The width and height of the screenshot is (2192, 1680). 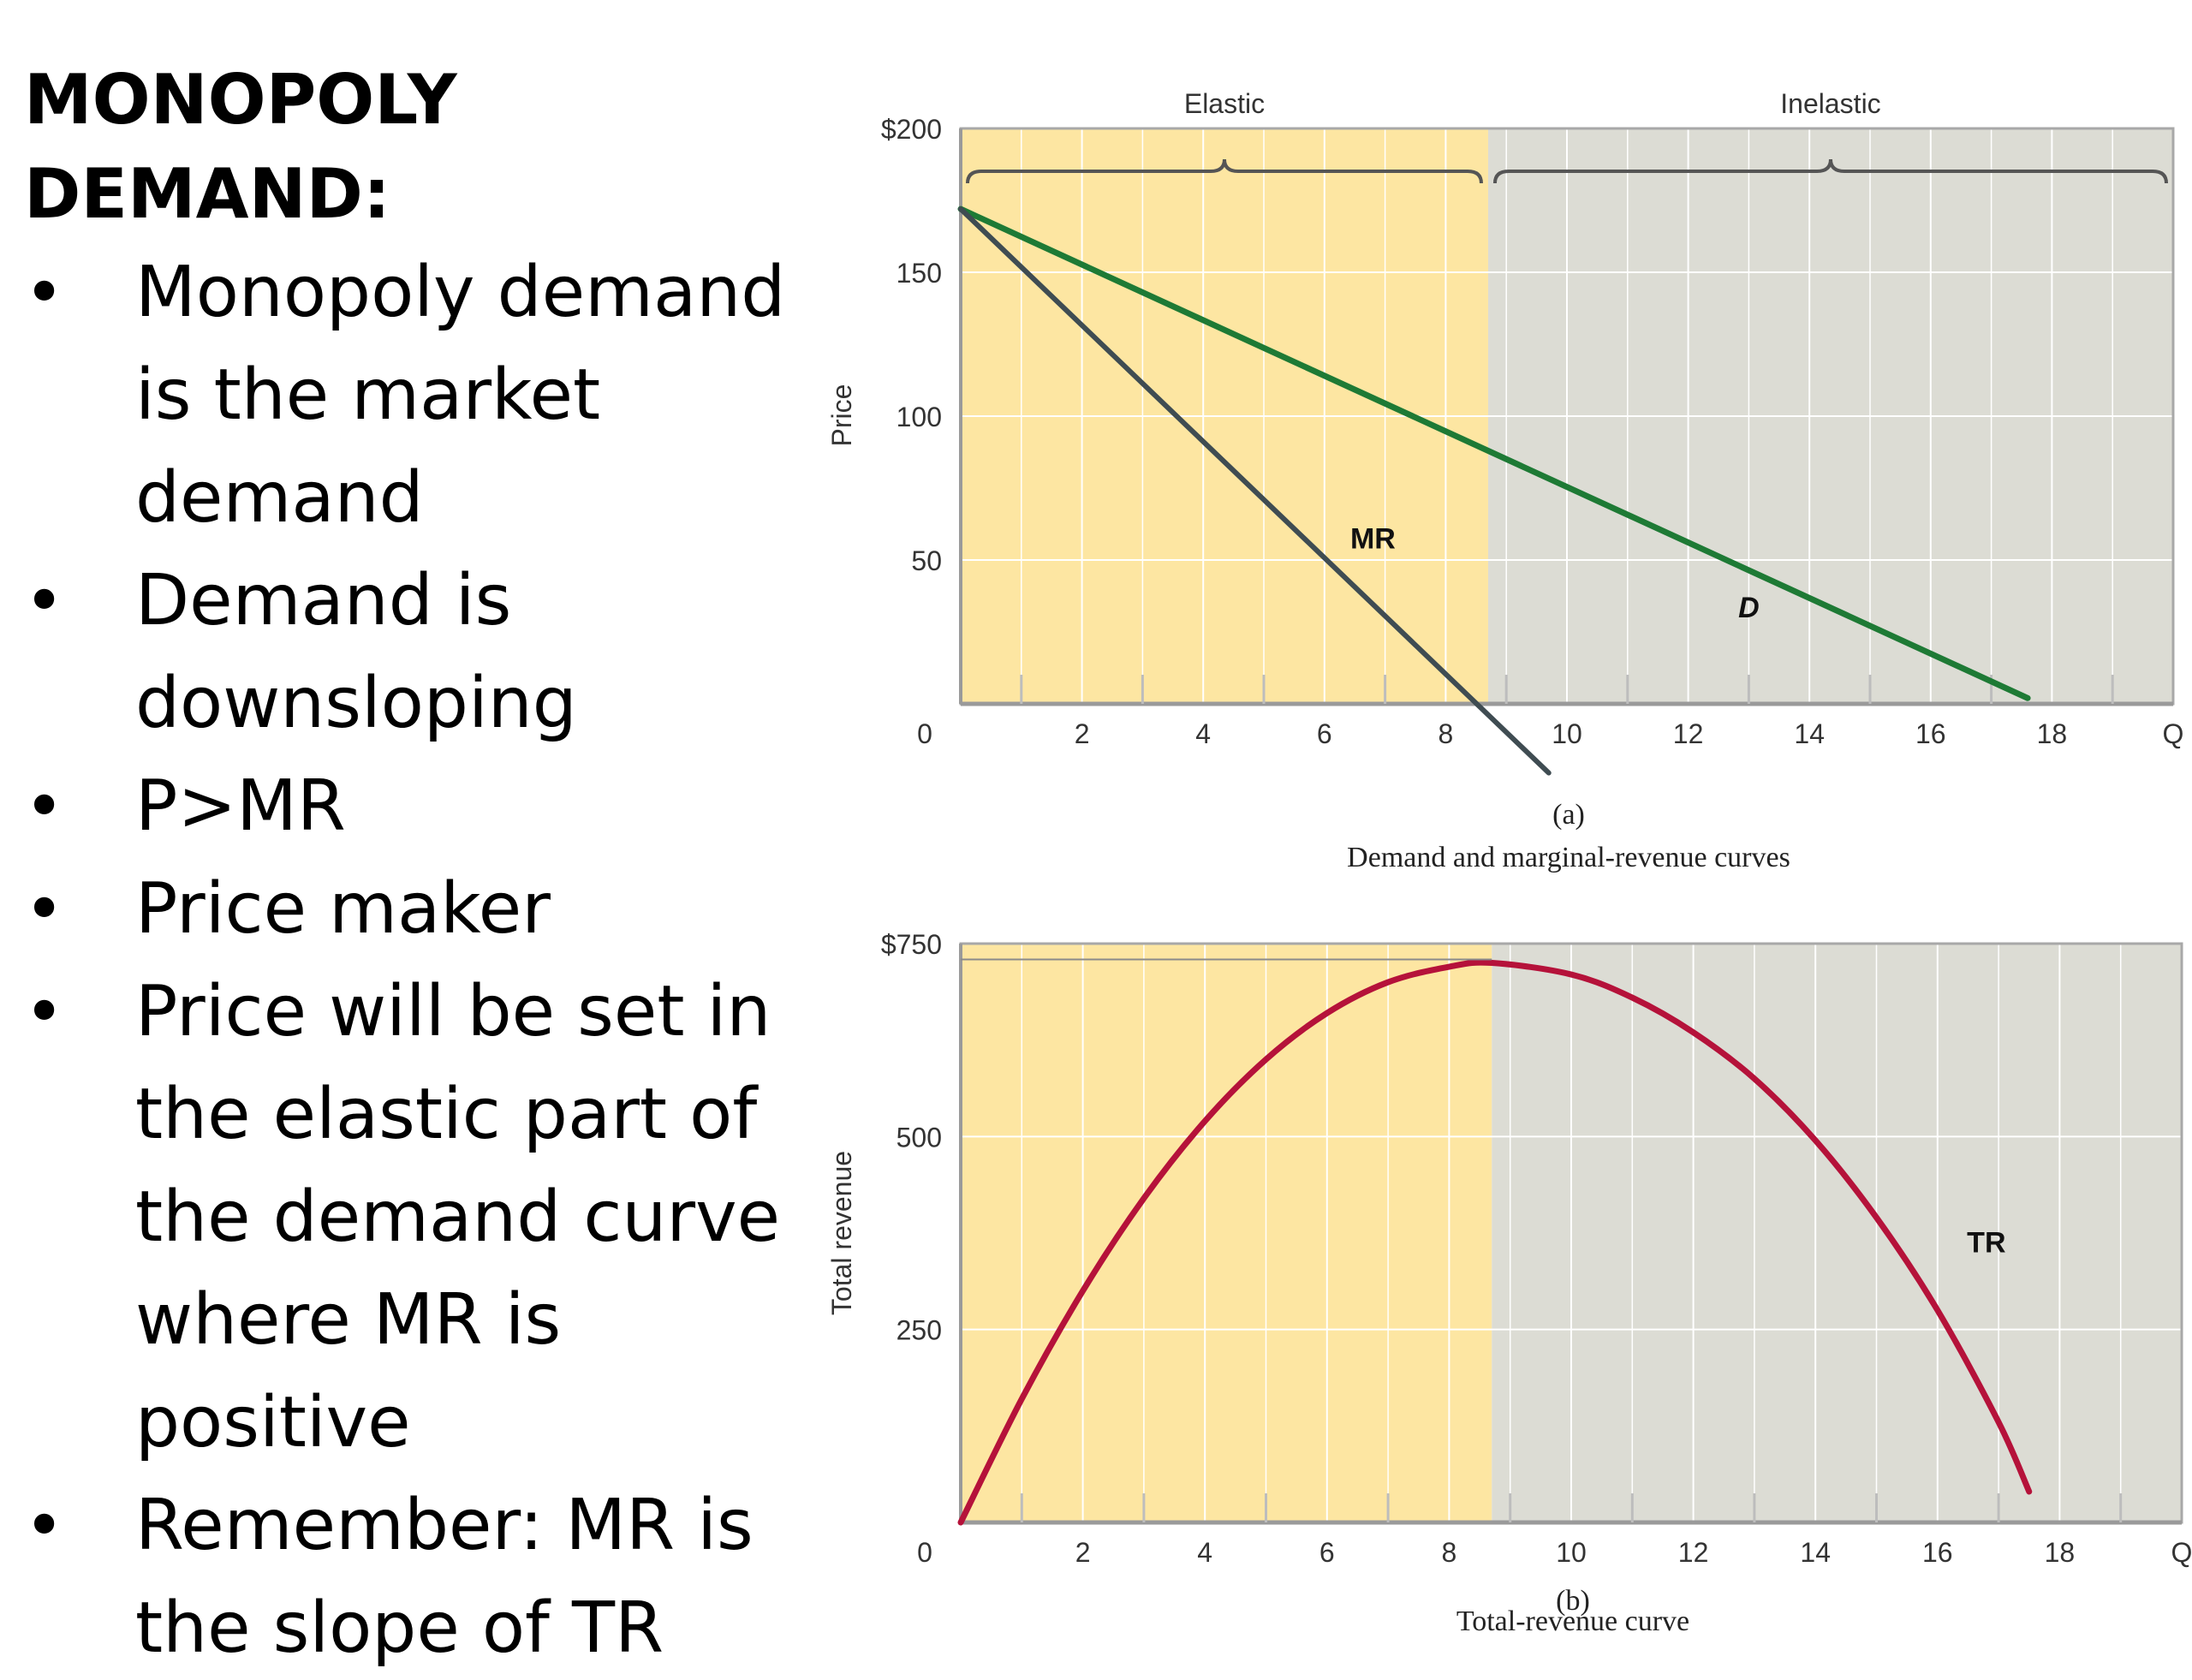 What do you see at coordinates (919, 1137) in the screenshot?
I see `y-tick-label: 500` at bounding box center [919, 1137].